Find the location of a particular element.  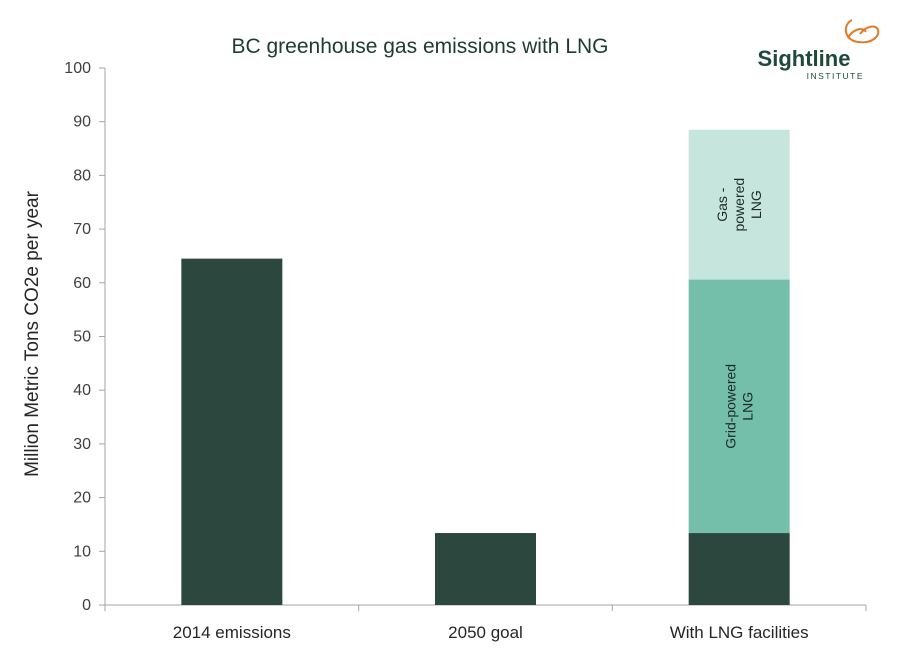

y-axis-title: Million Metric Tons CO2e per year is located at coordinates (32, 333).